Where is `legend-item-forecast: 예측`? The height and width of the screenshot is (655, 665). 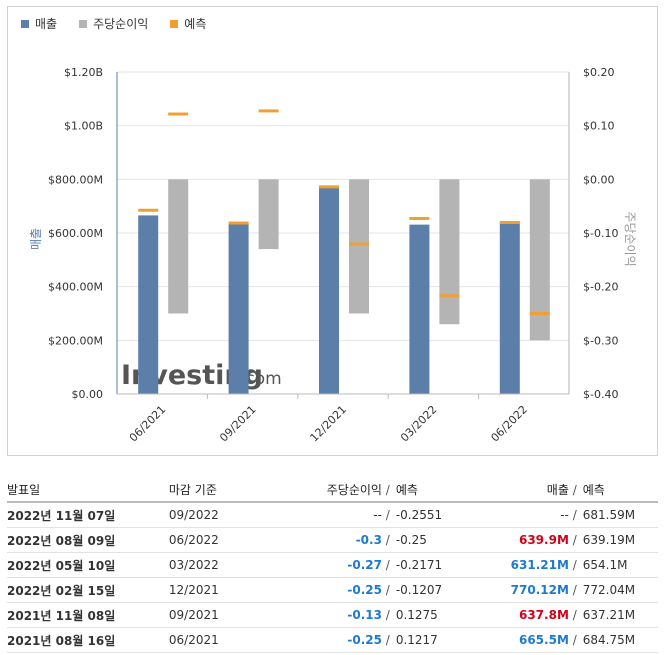
legend-item-forecast: 예측 is located at coordinates (188, 23).